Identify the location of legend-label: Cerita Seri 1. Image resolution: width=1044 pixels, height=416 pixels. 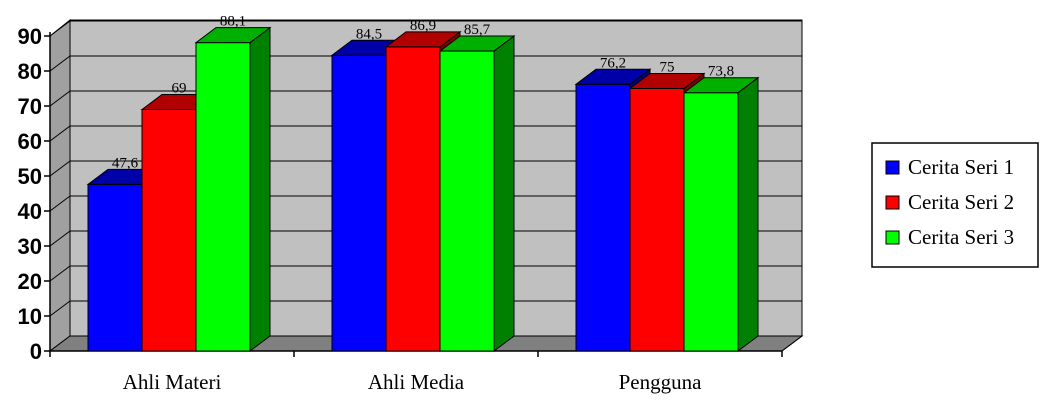
(961, 167).